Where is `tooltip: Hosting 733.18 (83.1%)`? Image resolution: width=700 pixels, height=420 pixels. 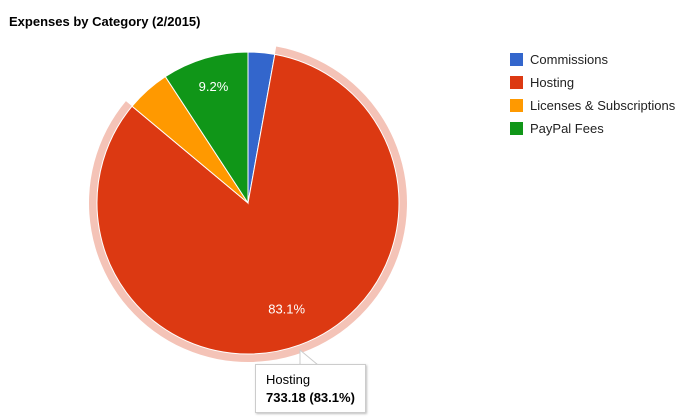 tooltip: Hosting 733.18 (83.1%) is located at coordinates (310, 388).